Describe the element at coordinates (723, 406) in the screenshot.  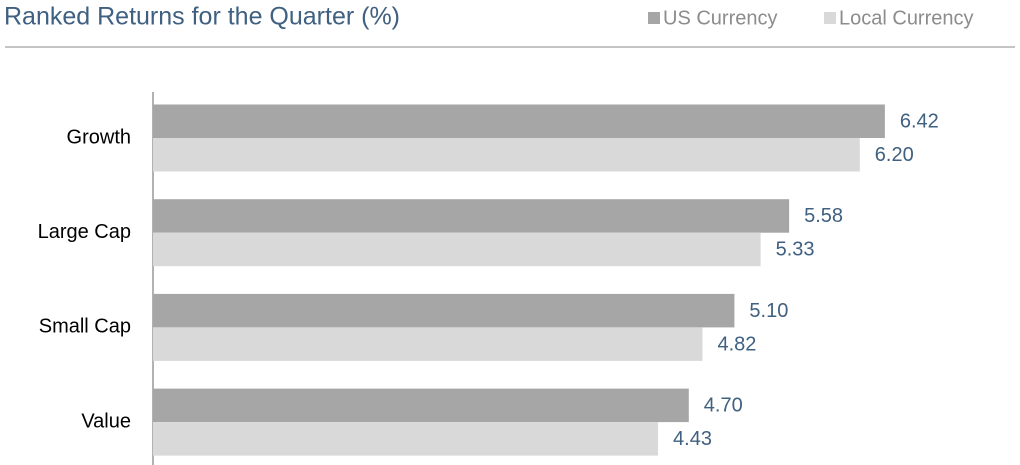
I see `data-label: 4.70` at that location.